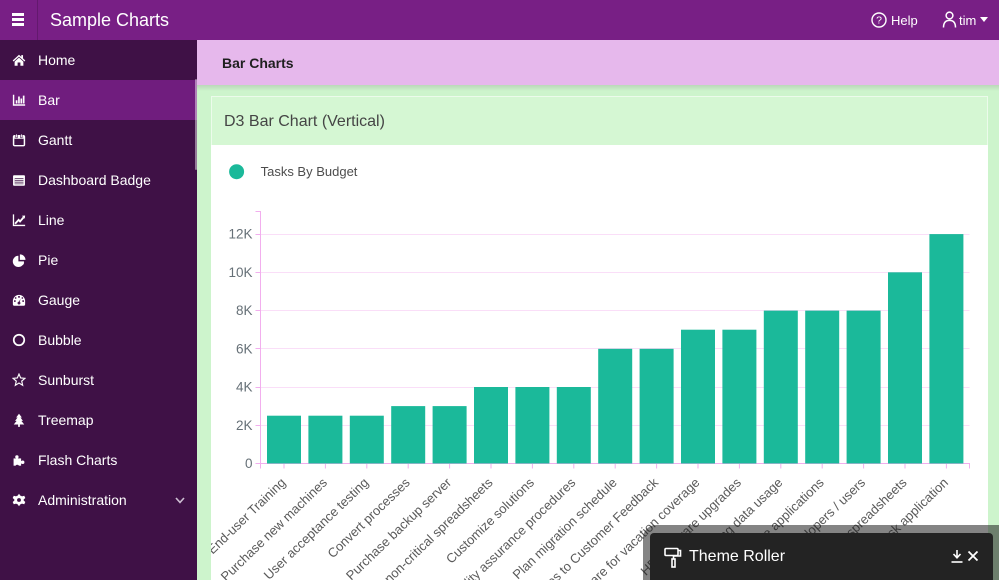 The image size is (999, 580). I want to click on svg-text: 4K, so click(244, 387).